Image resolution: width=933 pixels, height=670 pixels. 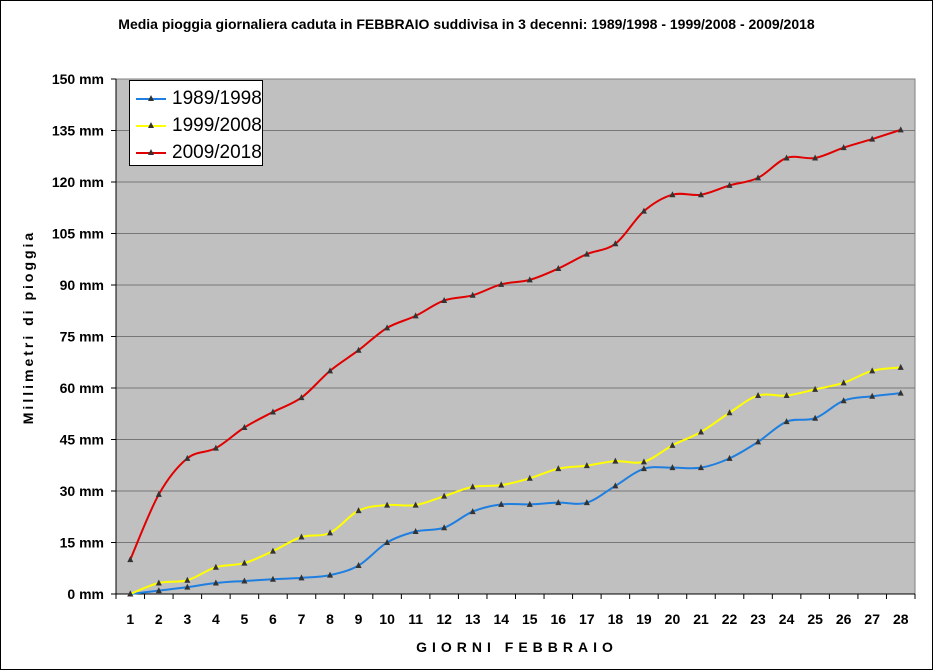 I want to click on y-axis-label: Millimetri di pioggia, so click(x=28, y=327).